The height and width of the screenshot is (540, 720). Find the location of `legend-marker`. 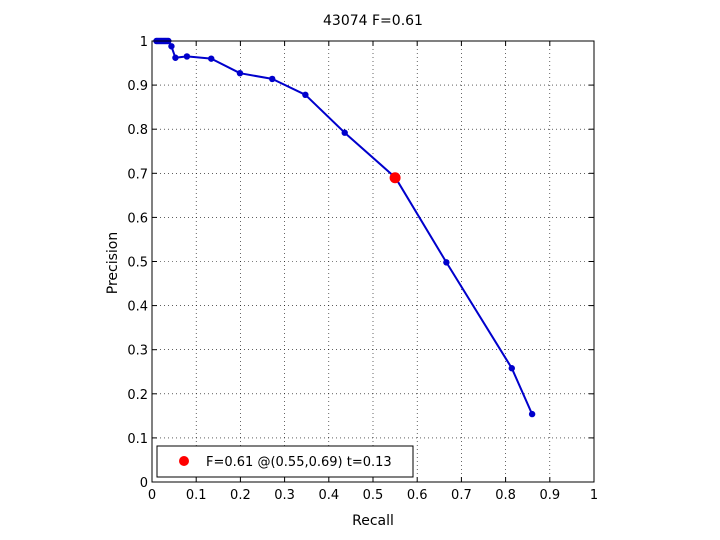

legend-marker is located at coordinates (184, 461).